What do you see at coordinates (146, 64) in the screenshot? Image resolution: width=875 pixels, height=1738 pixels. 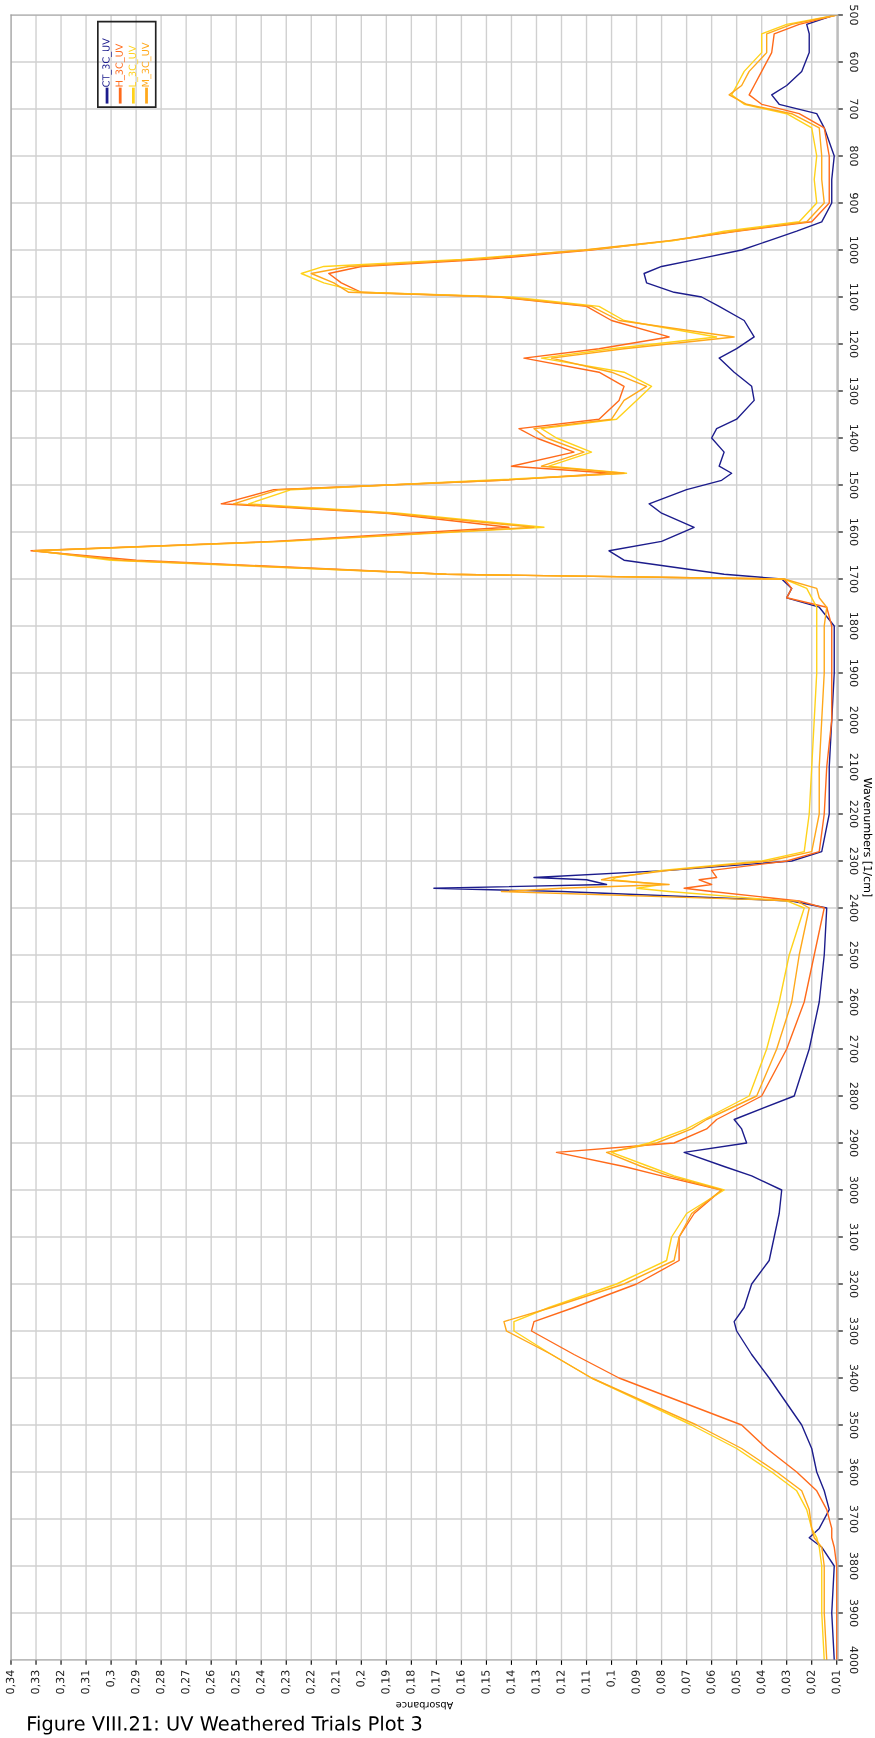 I see `text: M_3C_UV` at bounding box center [146, 64].